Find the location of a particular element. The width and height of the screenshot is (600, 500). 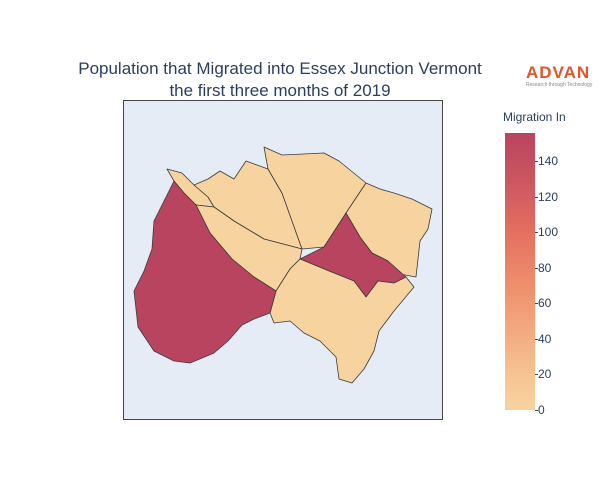

logo-name: ADVAN is located at coordinates (558, 72).